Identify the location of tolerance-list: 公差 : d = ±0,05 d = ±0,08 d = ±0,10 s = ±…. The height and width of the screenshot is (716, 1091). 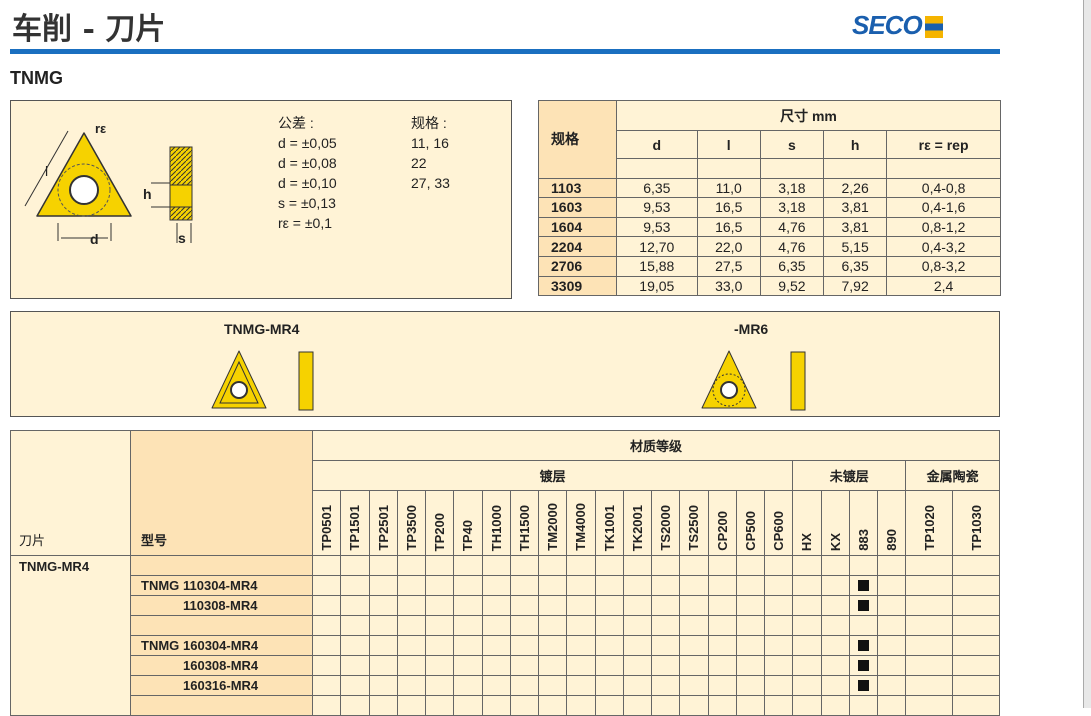
(307, 173).